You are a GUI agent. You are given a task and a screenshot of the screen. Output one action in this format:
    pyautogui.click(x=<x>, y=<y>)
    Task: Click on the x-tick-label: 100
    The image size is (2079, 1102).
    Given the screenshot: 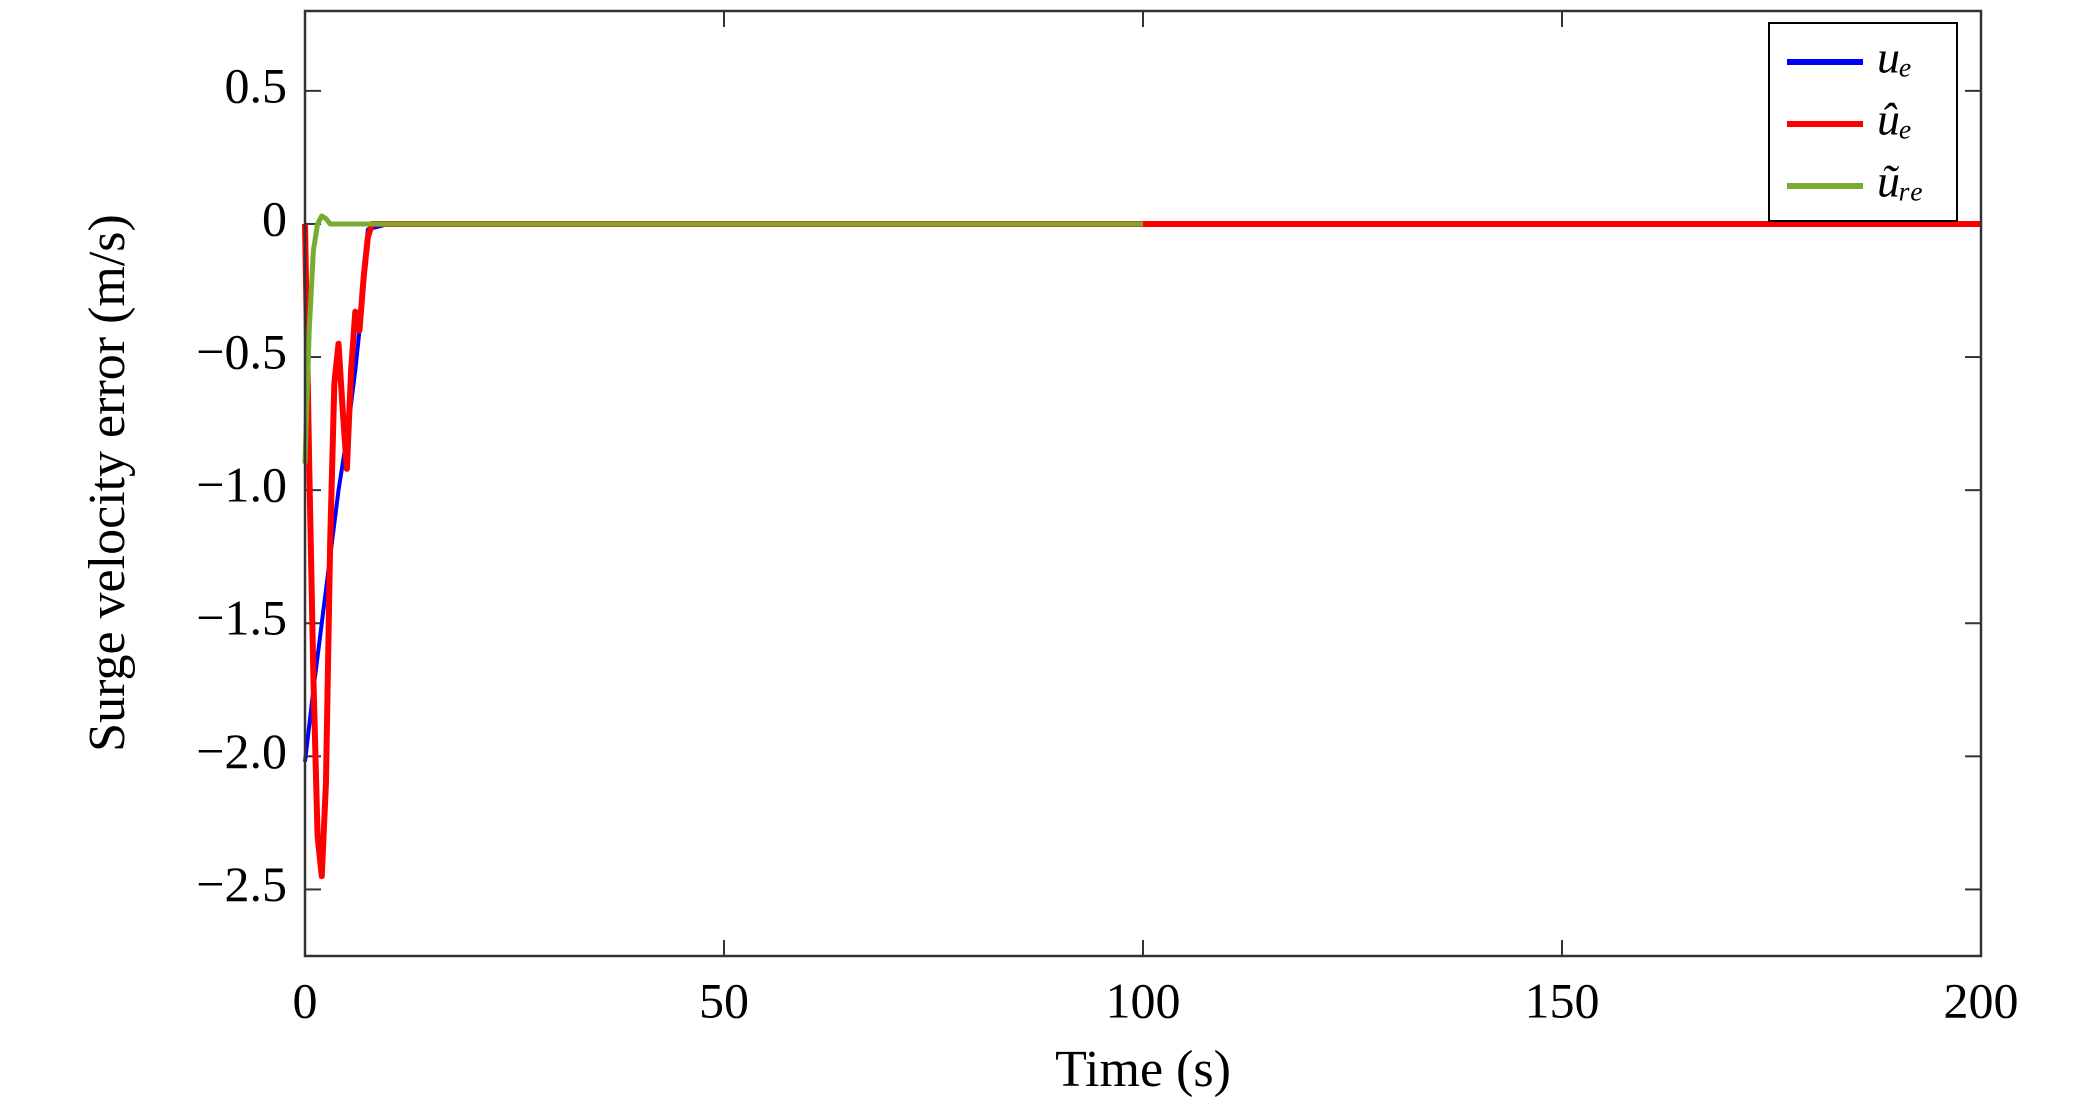 What is the action you would take?
    pyautogui.click(x=1143, y=1000)
    